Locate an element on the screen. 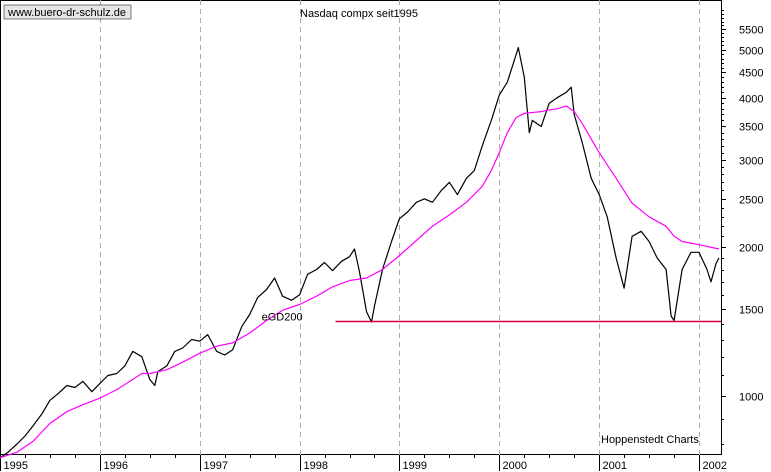  y-tick-label: 2000 is located at coordinates (751, 249).